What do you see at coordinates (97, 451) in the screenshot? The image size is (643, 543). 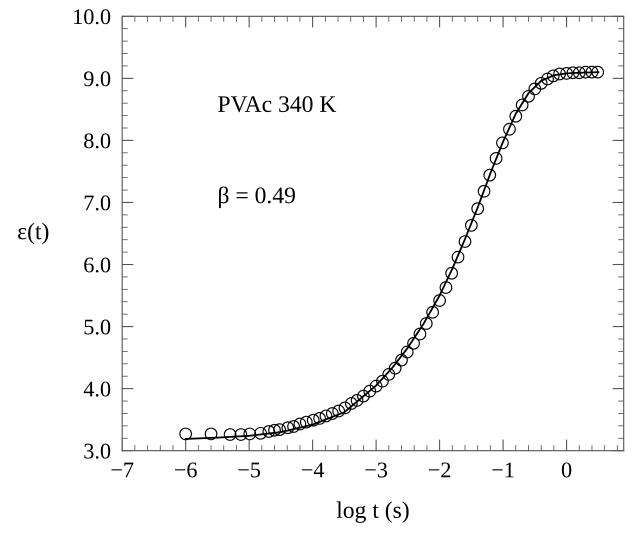 I see `y-tick-label: 3.0` at bounding box center [97, 451].